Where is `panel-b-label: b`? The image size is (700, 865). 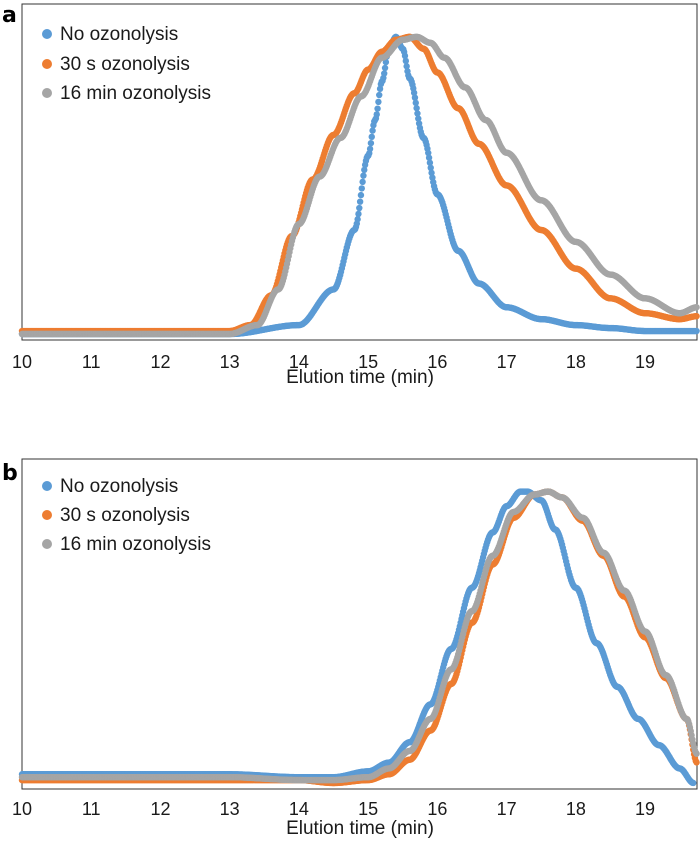 panel-b-label: b is located at coordinates (10, 473).